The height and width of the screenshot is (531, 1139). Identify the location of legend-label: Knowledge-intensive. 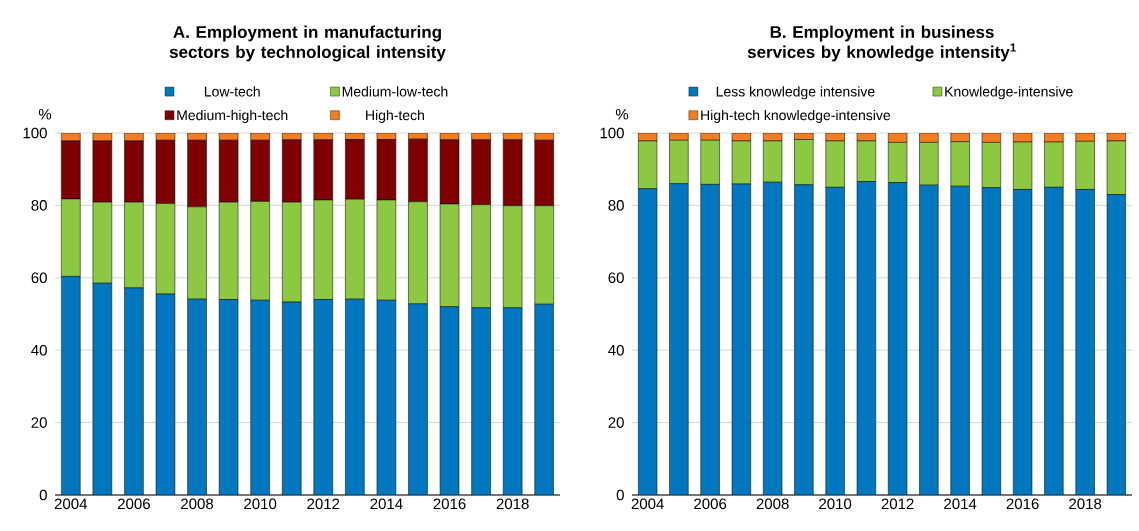
(1009, 93).